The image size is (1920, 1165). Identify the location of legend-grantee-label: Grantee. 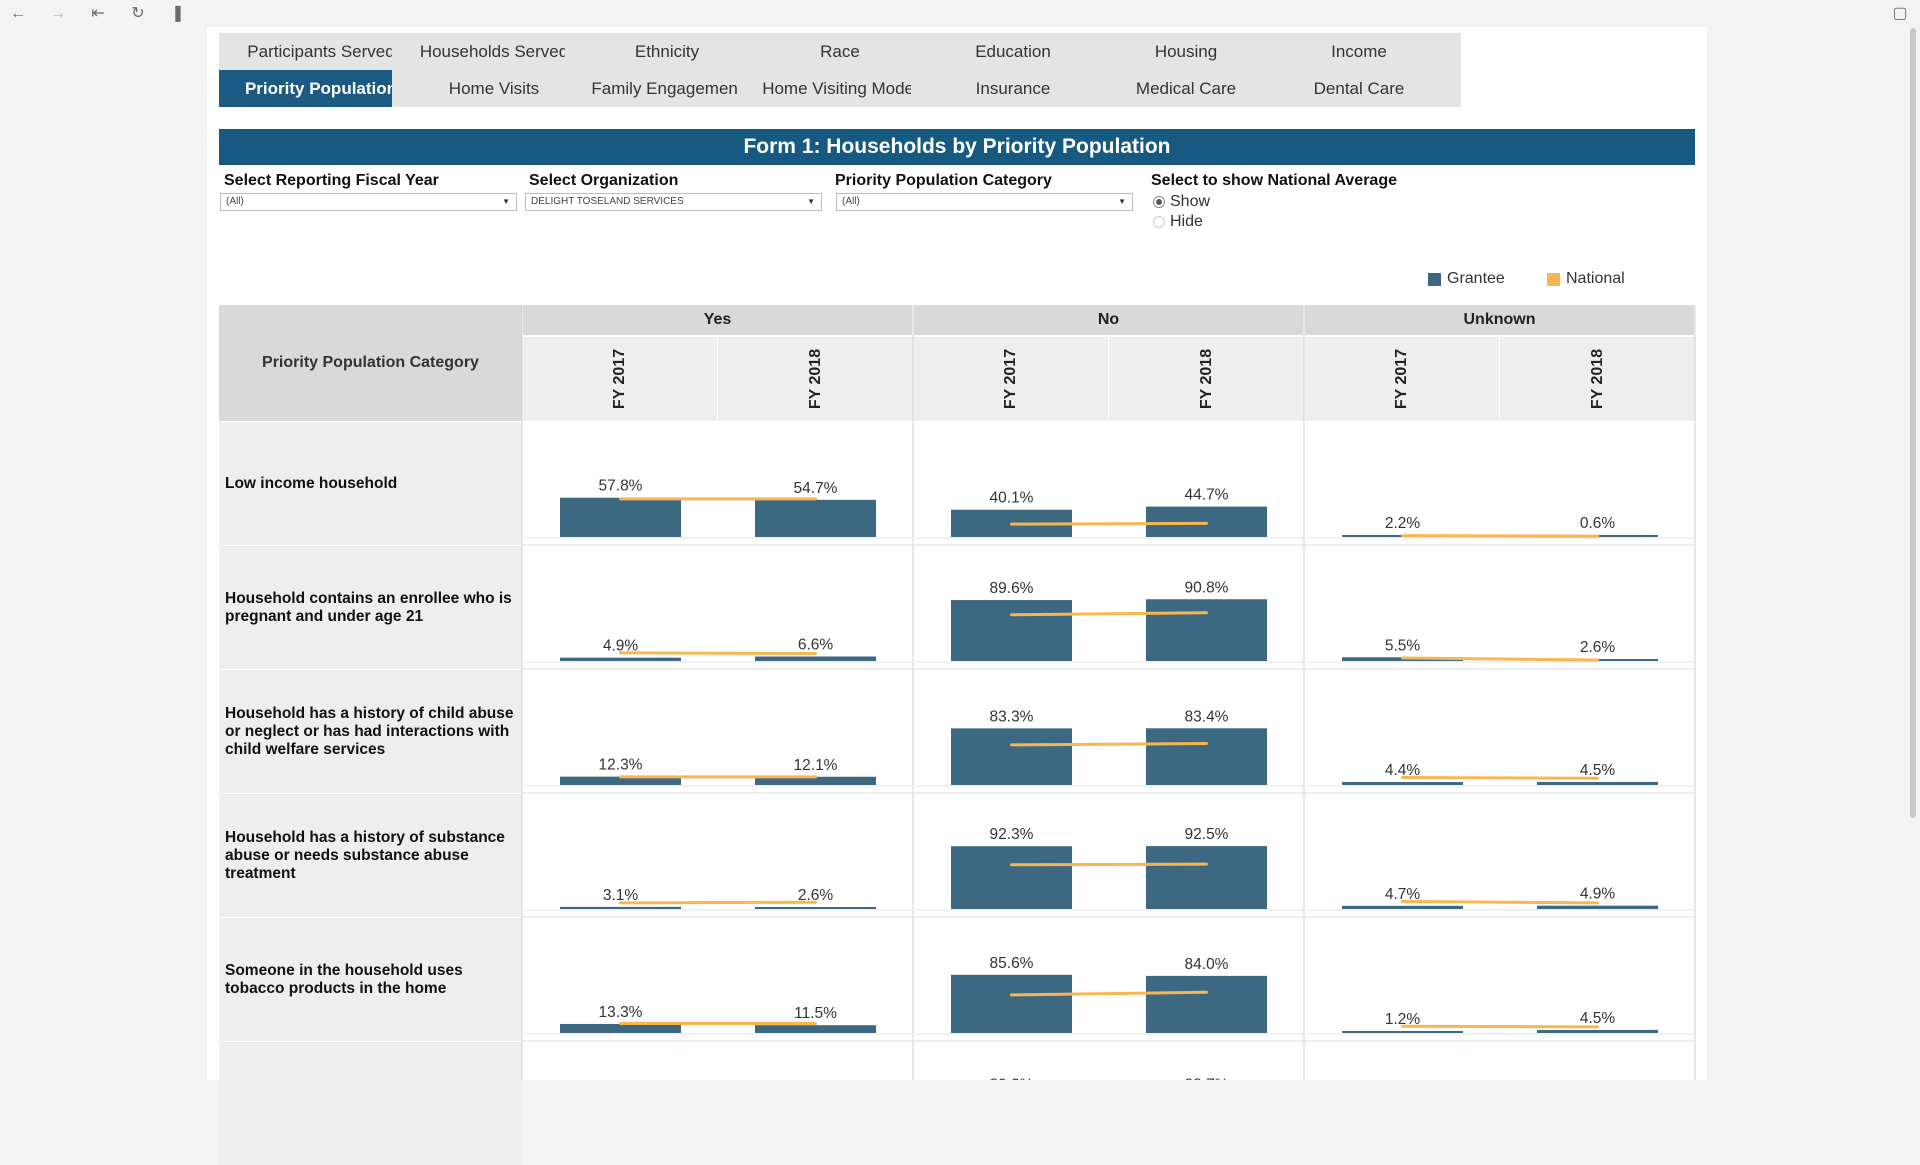
(1476, 278).